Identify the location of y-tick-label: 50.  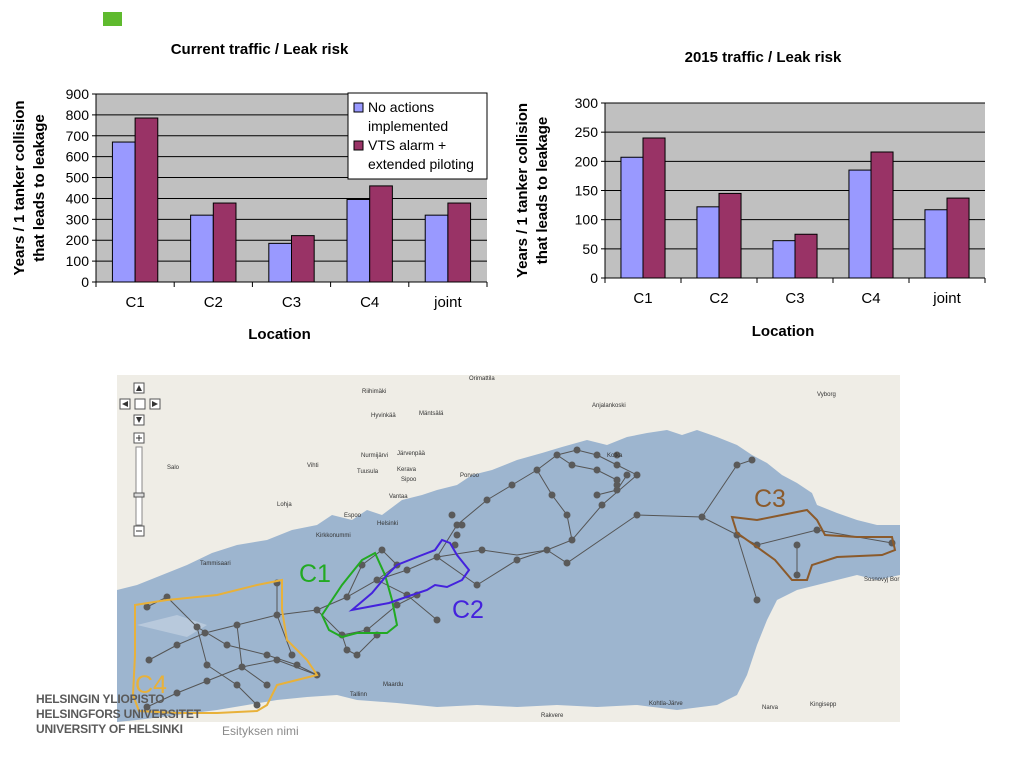
(590, 249).